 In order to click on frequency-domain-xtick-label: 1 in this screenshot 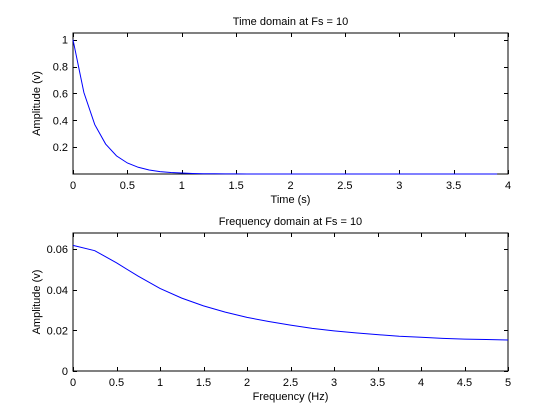, I will do `click(160, 383)`.